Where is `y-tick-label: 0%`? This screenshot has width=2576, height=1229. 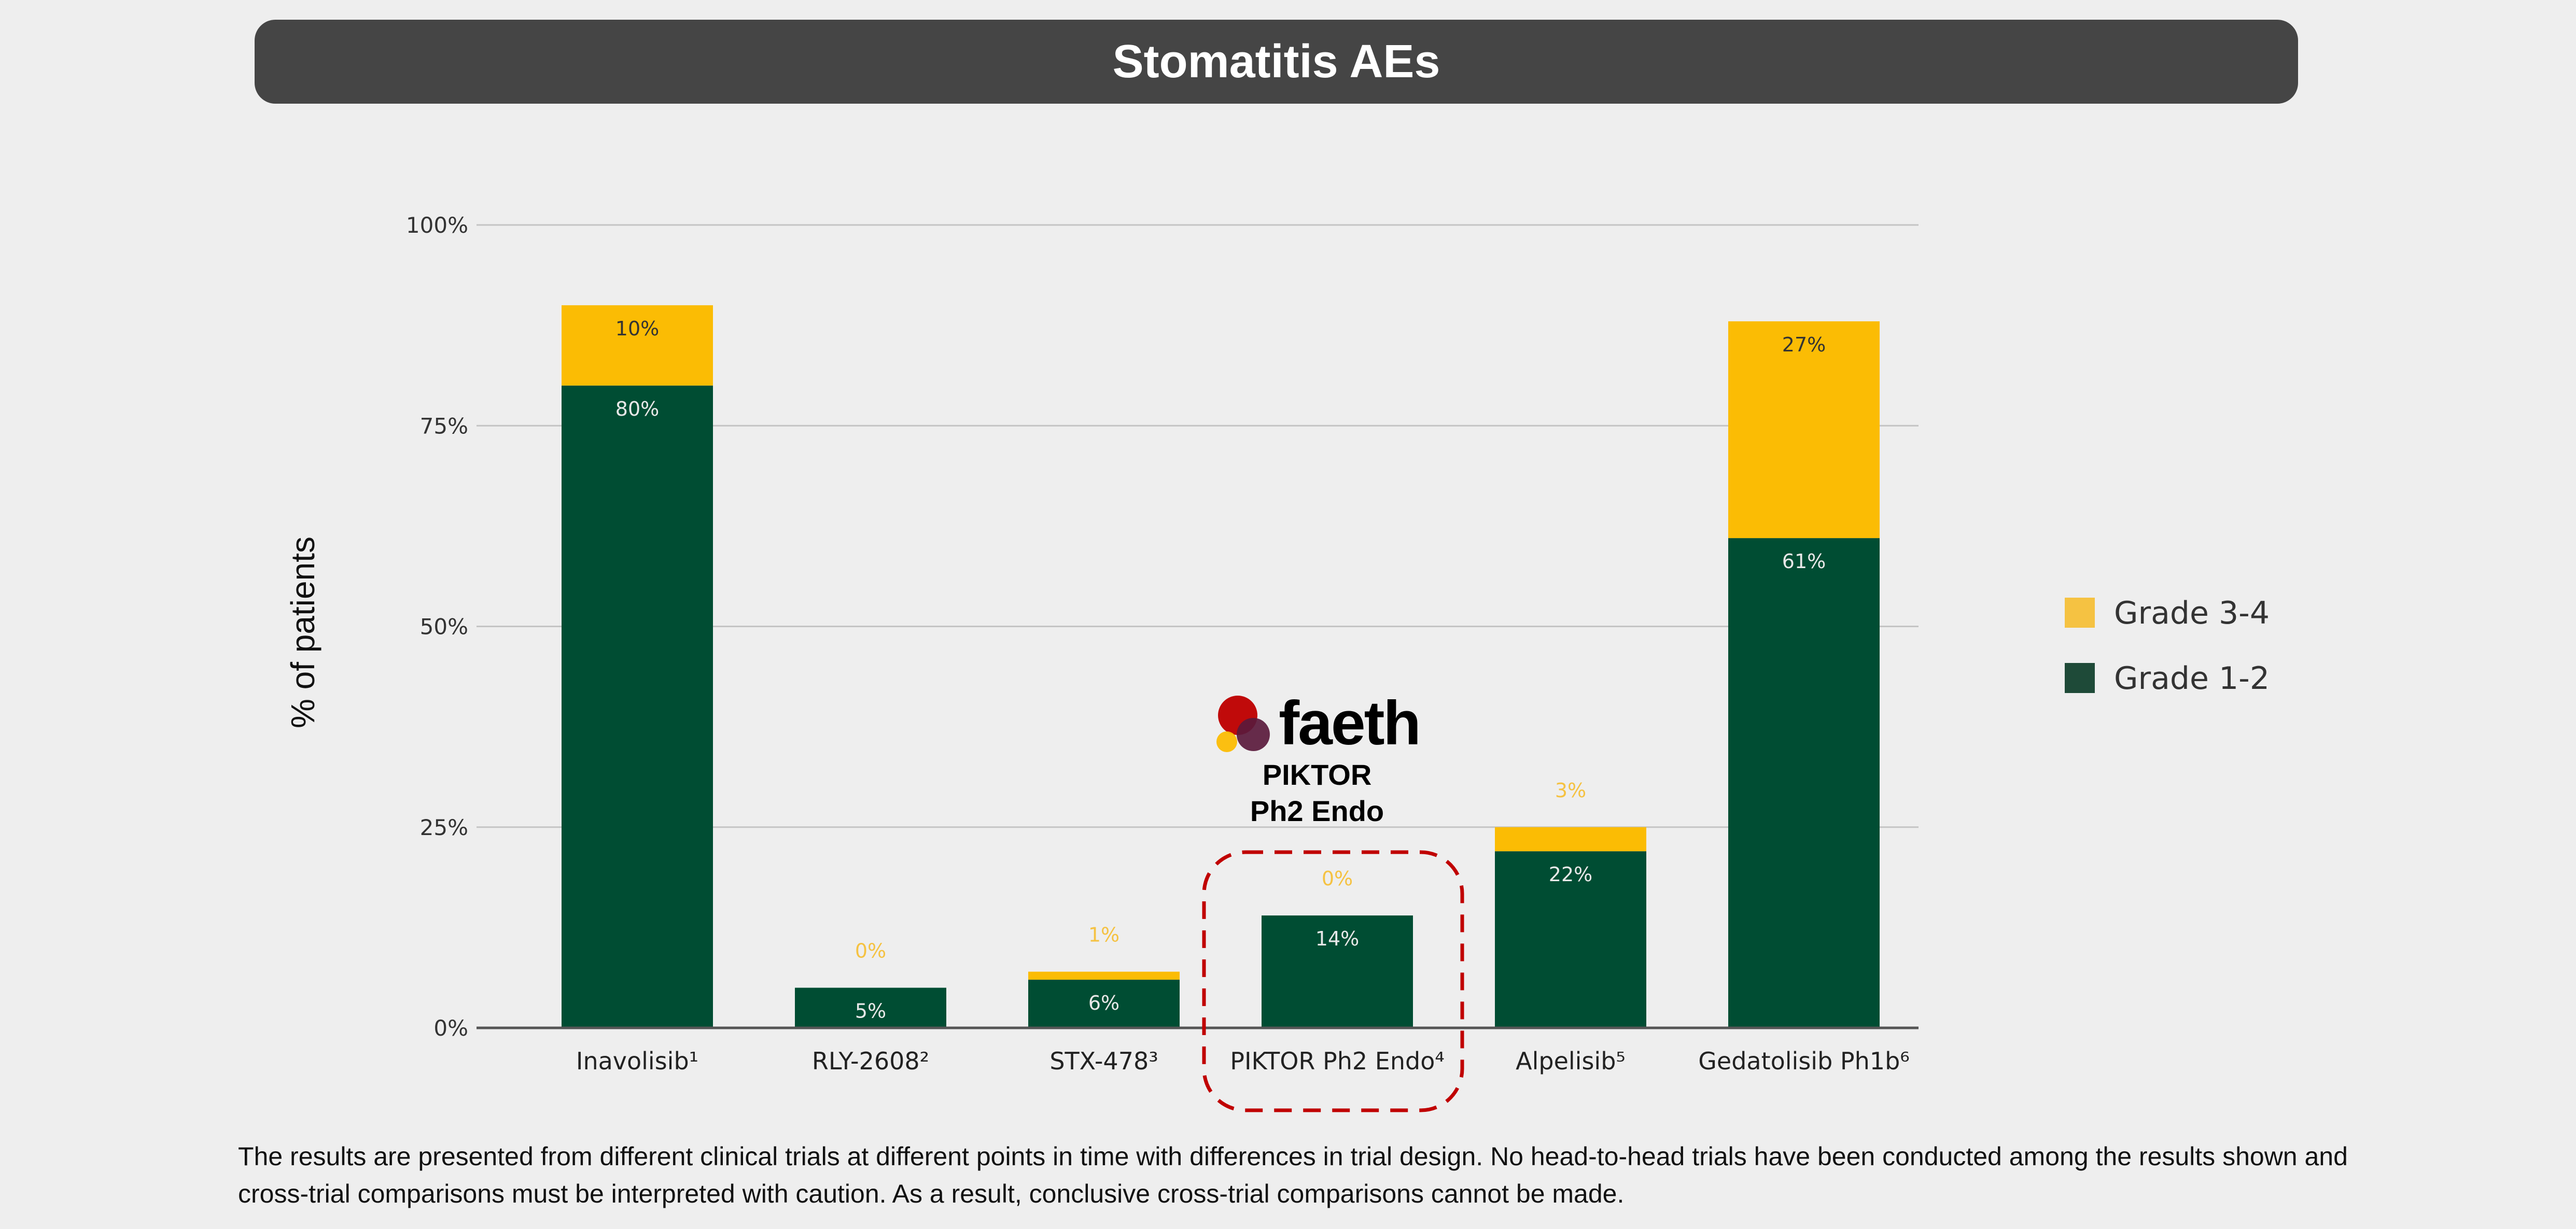
y-tick-label: 0% is located at coordinates (450, 1028).